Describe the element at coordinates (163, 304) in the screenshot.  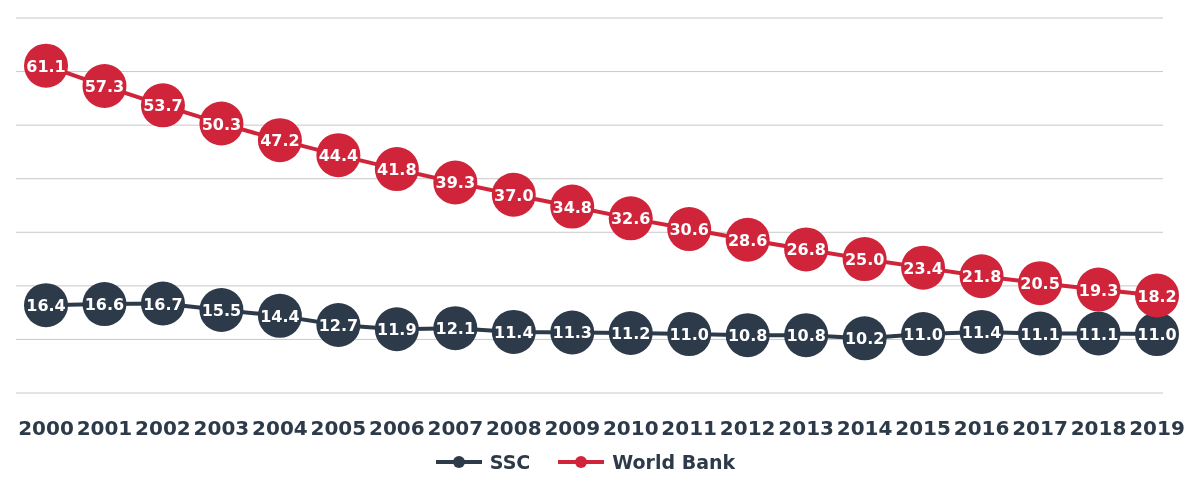
I see `data-label: 16.7` at that location.